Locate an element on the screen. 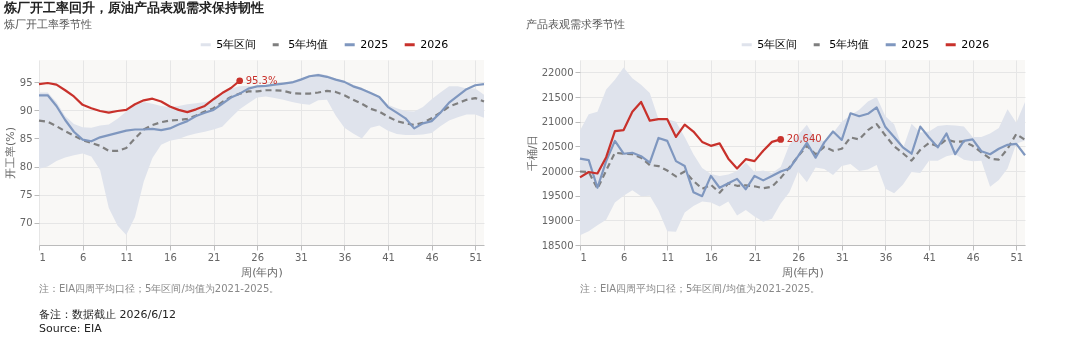 The height and width of the screenshot is (352, 1080). y-tick-label: 80 is located at coordinates (26, 167).